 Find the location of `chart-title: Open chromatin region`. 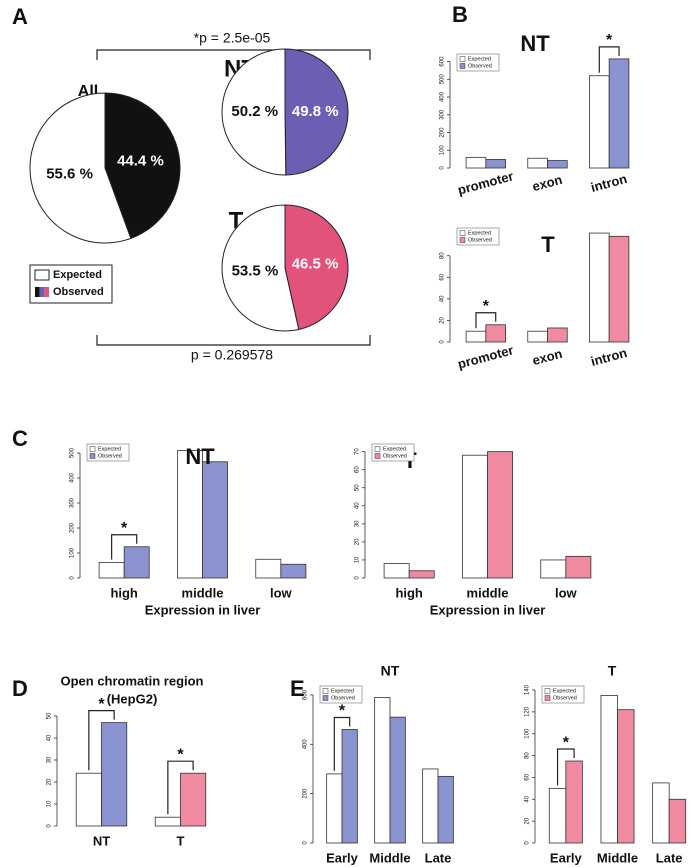

chart-title: Open chromatin region is located at coordinates (131, 680).